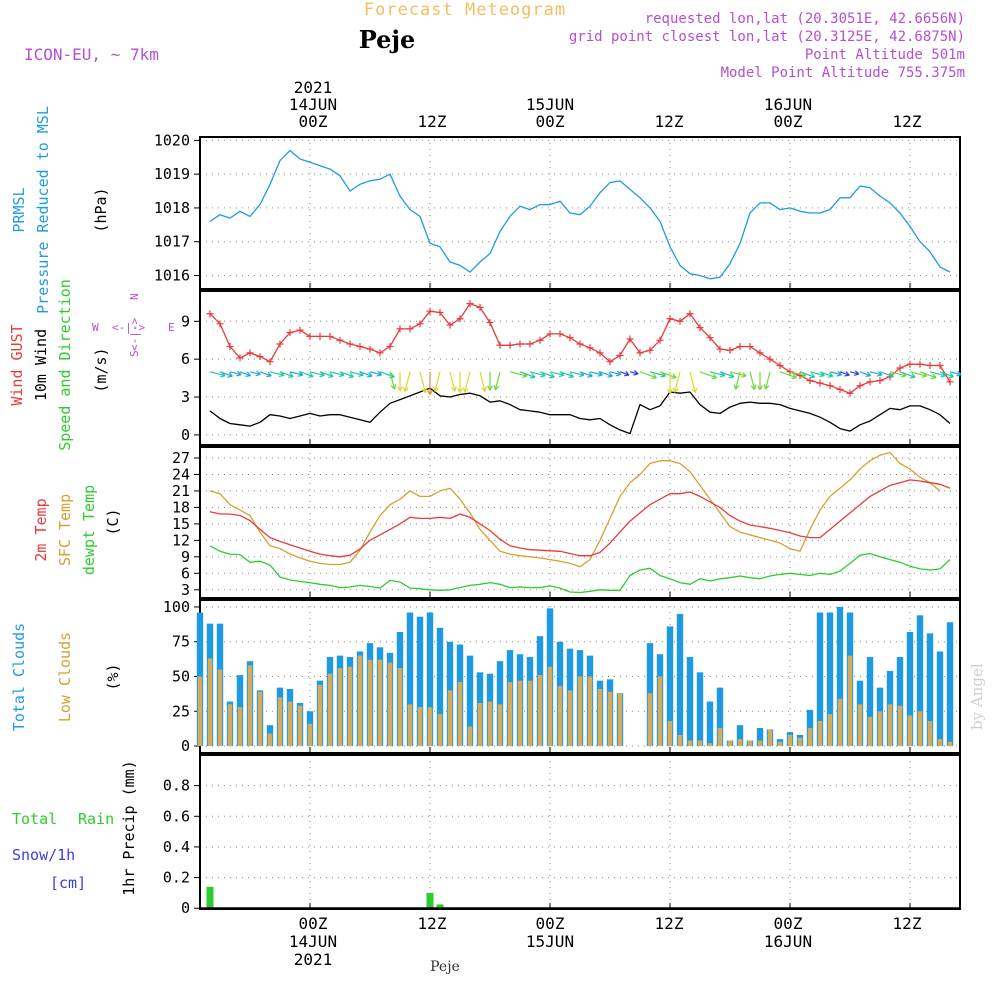 The image size is (1000, 1000). Describe the element at coordinates (43, 210) in the screenshot. I see `pressure-label-2: Pressure Reduced to MSL` at that location.